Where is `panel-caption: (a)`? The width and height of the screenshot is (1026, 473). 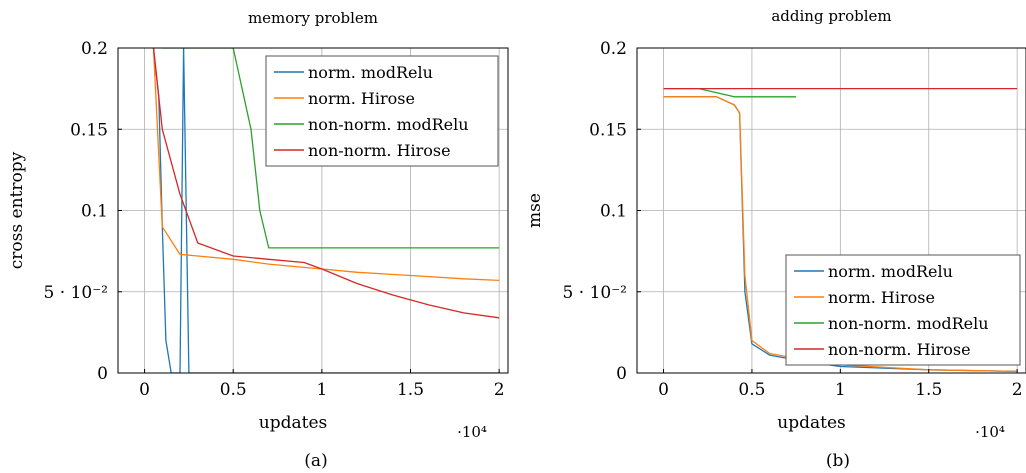 panel-caption: (a) is located at coordinates (315, 461).